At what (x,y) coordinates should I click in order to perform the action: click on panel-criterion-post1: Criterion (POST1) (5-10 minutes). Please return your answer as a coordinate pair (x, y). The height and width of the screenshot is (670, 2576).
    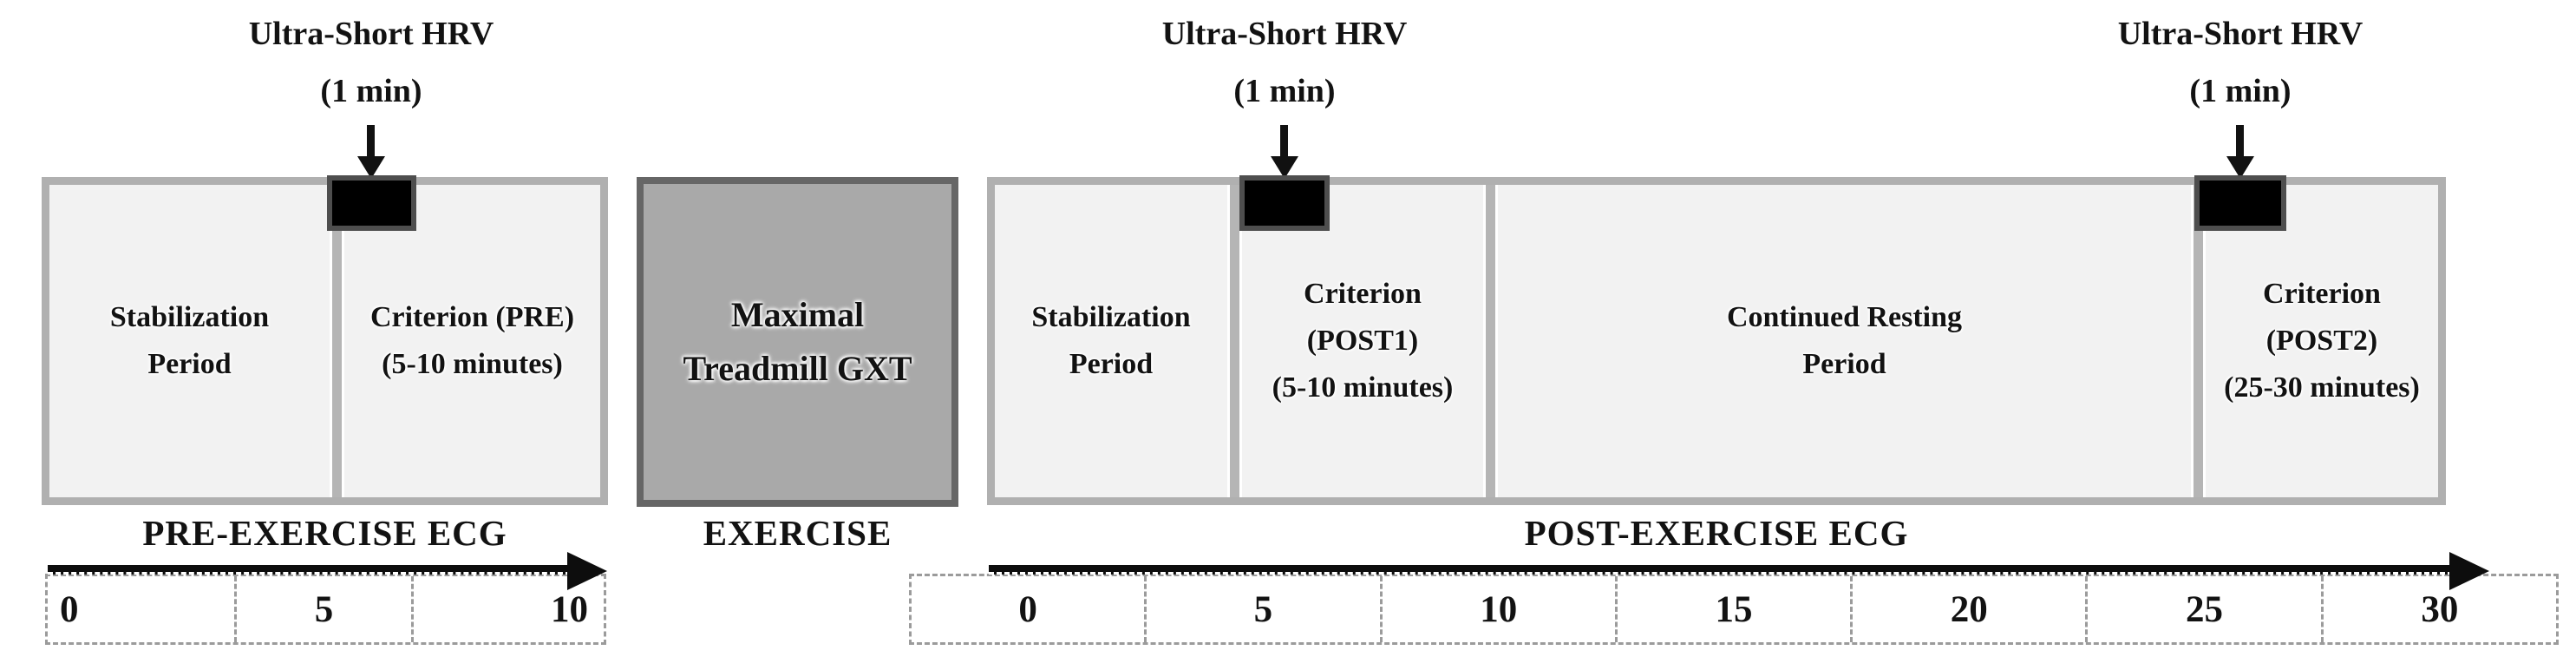
    Looking at the image, I should click on (1362, 341).